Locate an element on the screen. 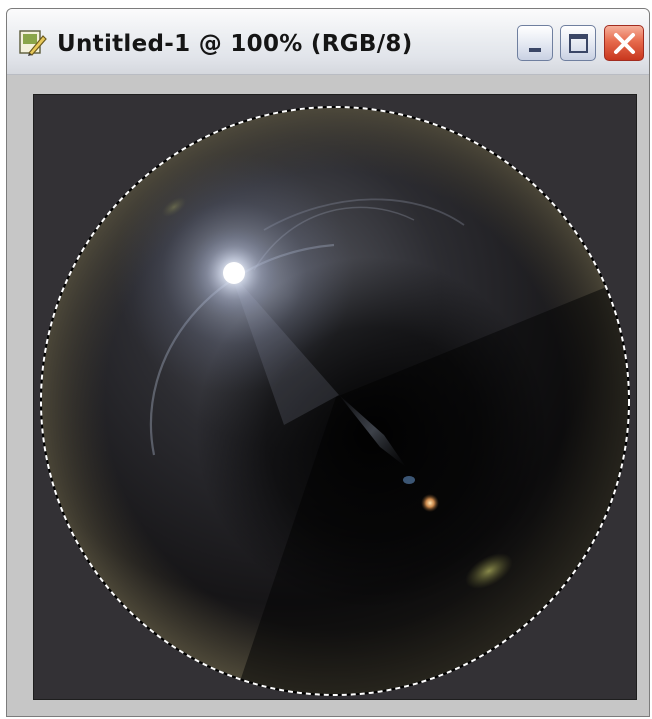 The height and width of the screenshot is (719, 652). photoshop-document-icon is located at coordinates (32, 42).